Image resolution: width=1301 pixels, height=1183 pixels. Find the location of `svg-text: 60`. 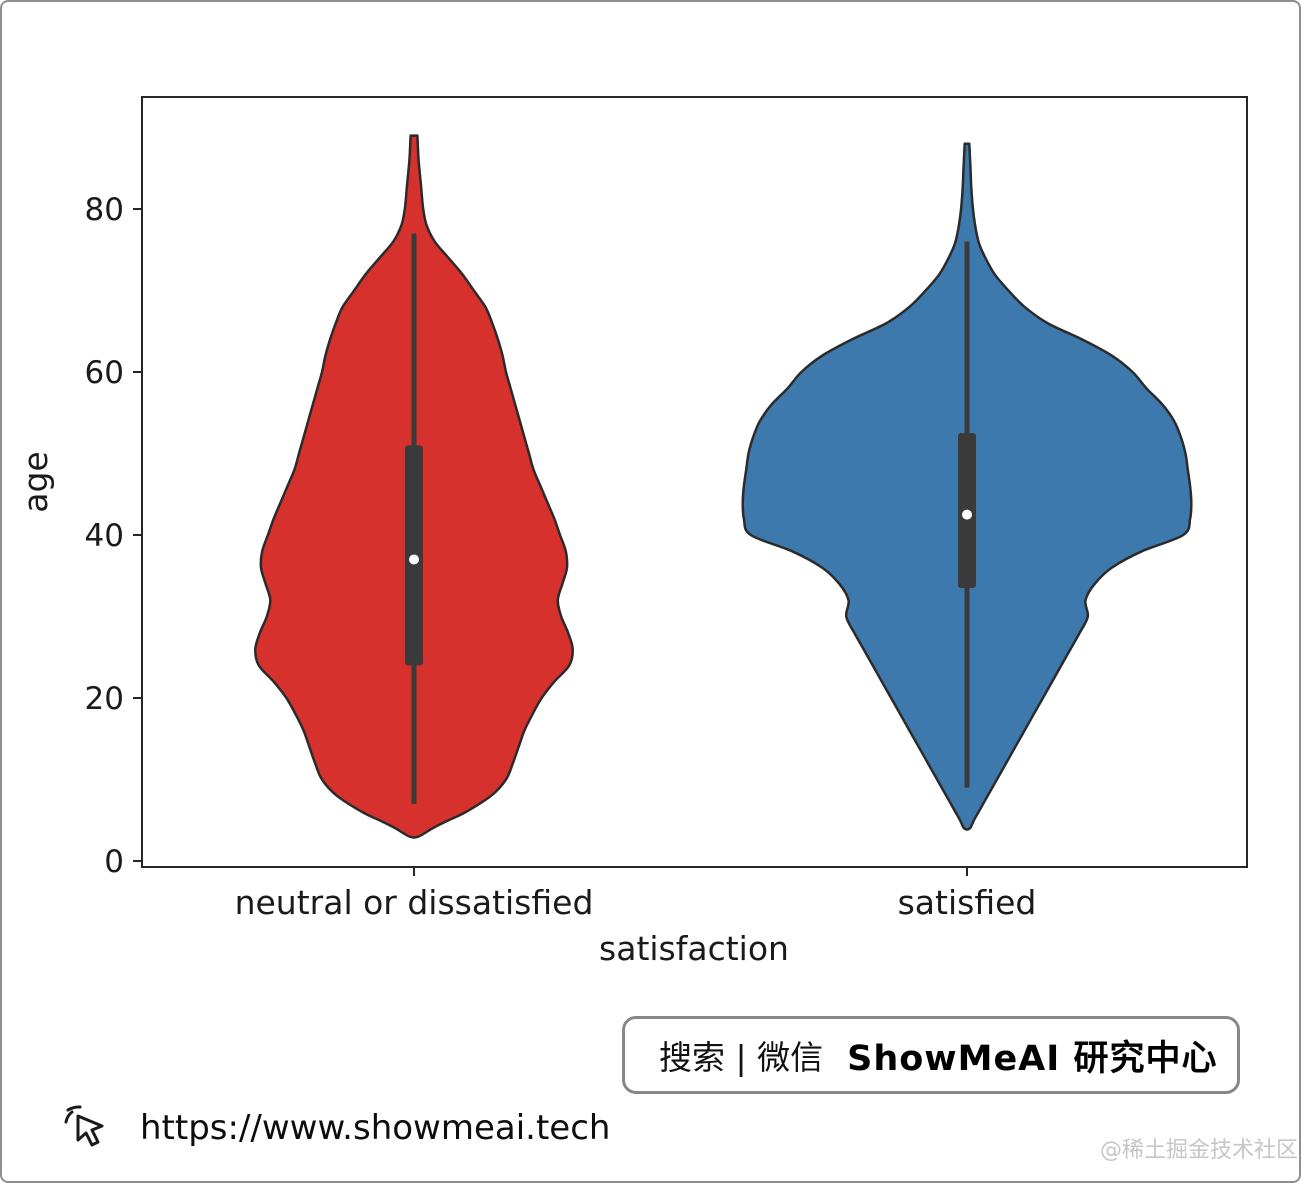

svg-text: 60 is located at coordinates (104, 373).